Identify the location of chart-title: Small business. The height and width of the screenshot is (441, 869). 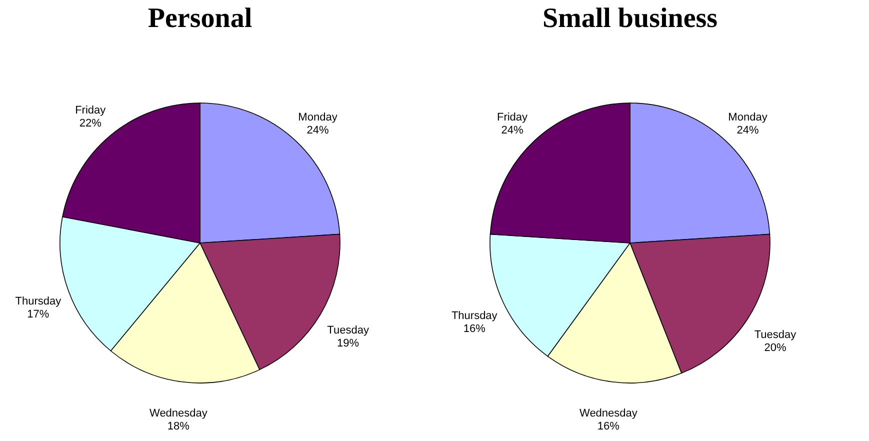
(630, 18).